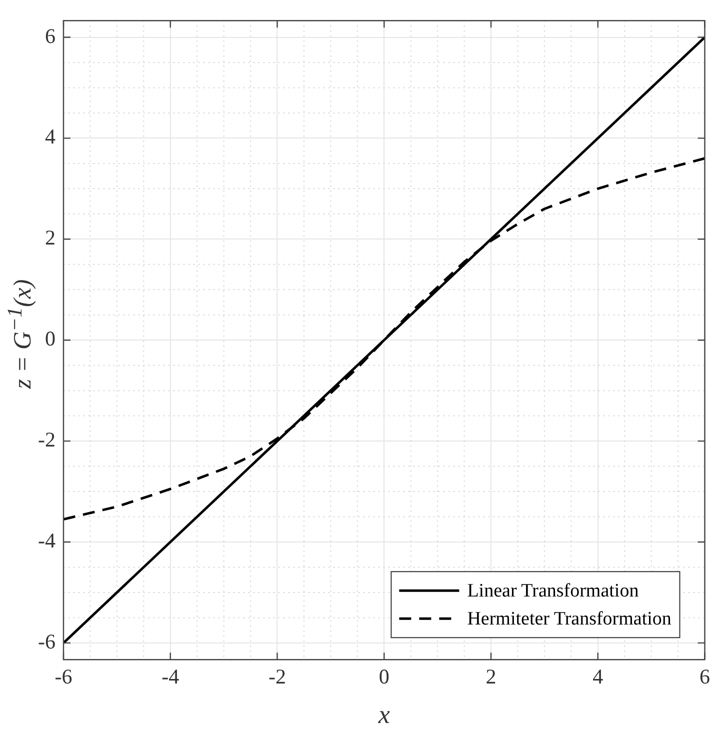  Describe the element at coordinates (50, 338) in the screenshot. I see `y-tick-label: 0` at that location.